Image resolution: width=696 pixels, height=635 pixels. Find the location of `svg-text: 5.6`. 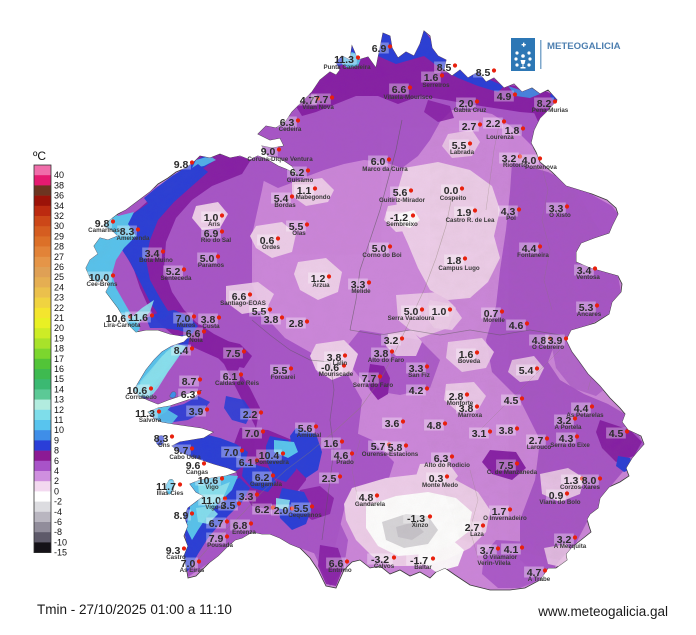

svg-text: 5.6 is located at coordinates (400, 193).